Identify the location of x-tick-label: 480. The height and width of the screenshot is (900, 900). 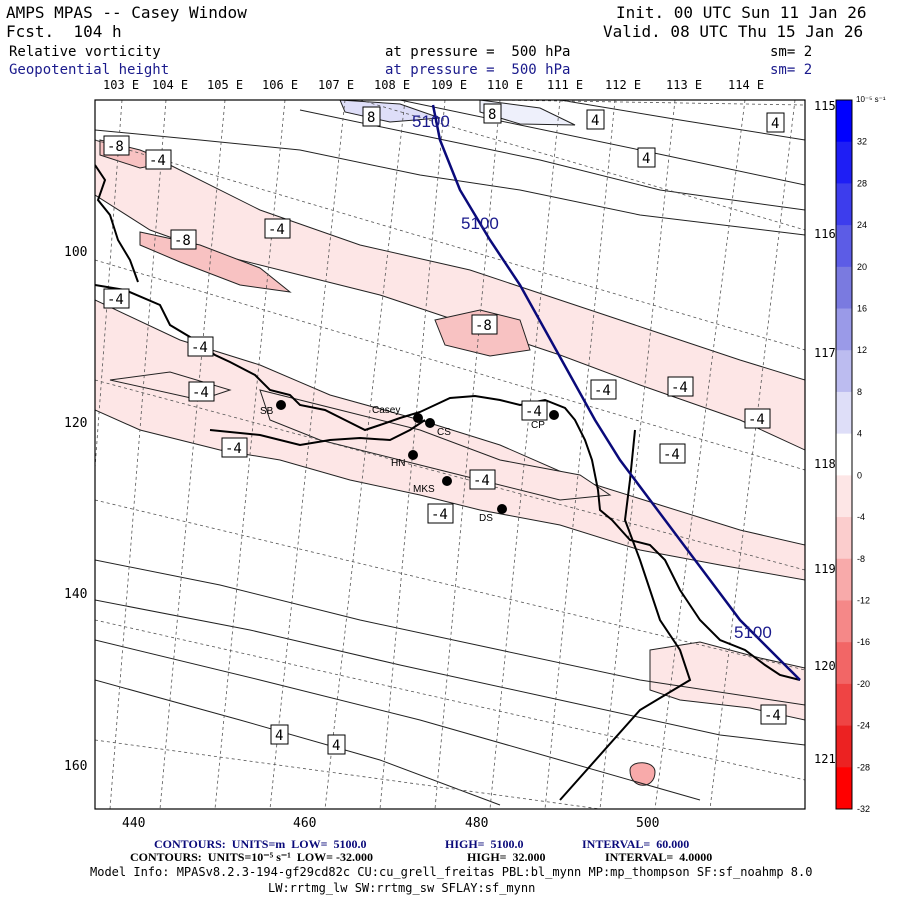
(476, 823).